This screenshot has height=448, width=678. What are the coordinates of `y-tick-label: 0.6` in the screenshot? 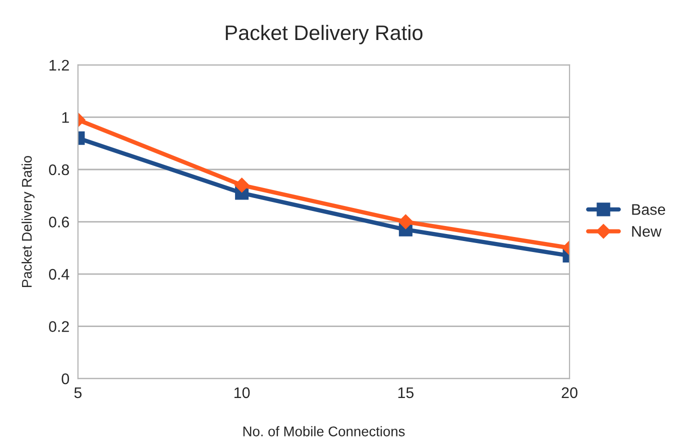 It's located at (58, 222).